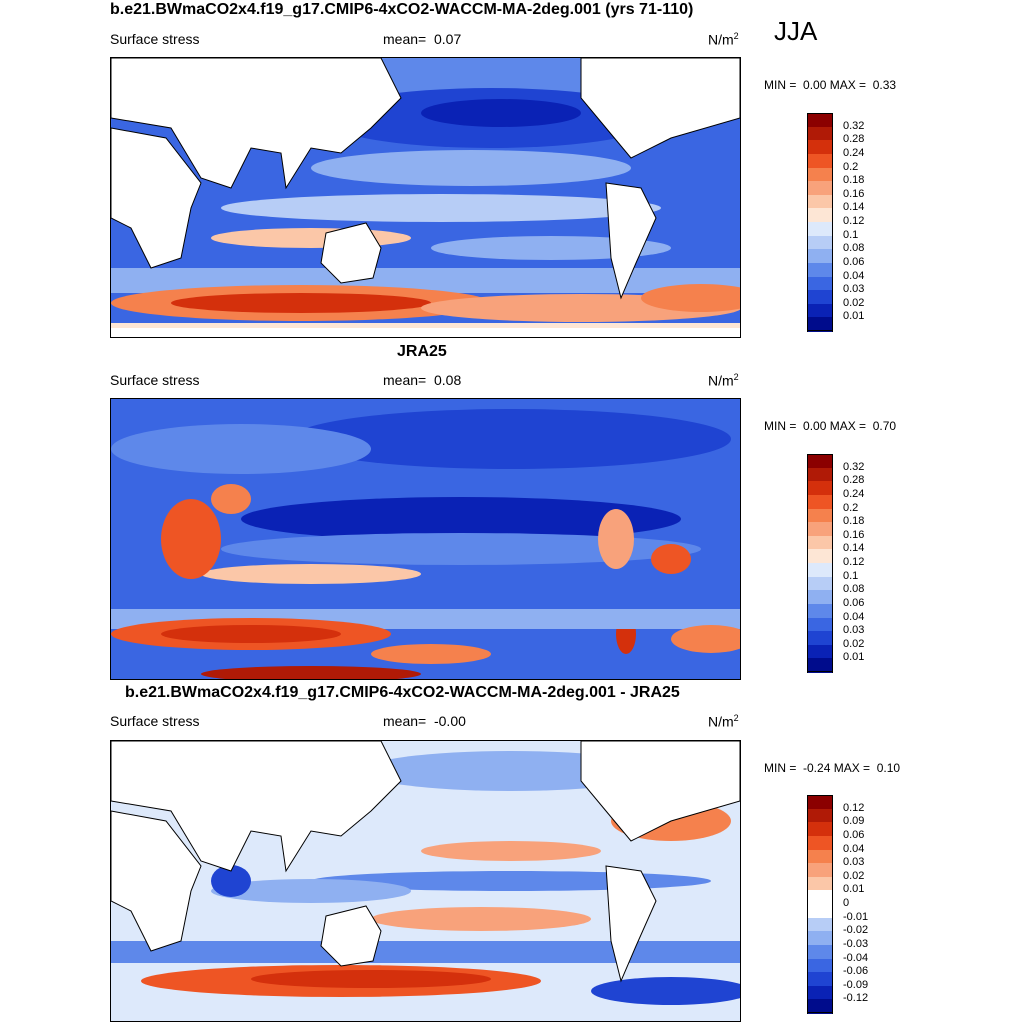 This screenshot has height=1024, width=1024. What do you see at coordinates (856, 930) in the screenshot?
I see `colorbar-label: -0.02` at bounding box center [856, 930].